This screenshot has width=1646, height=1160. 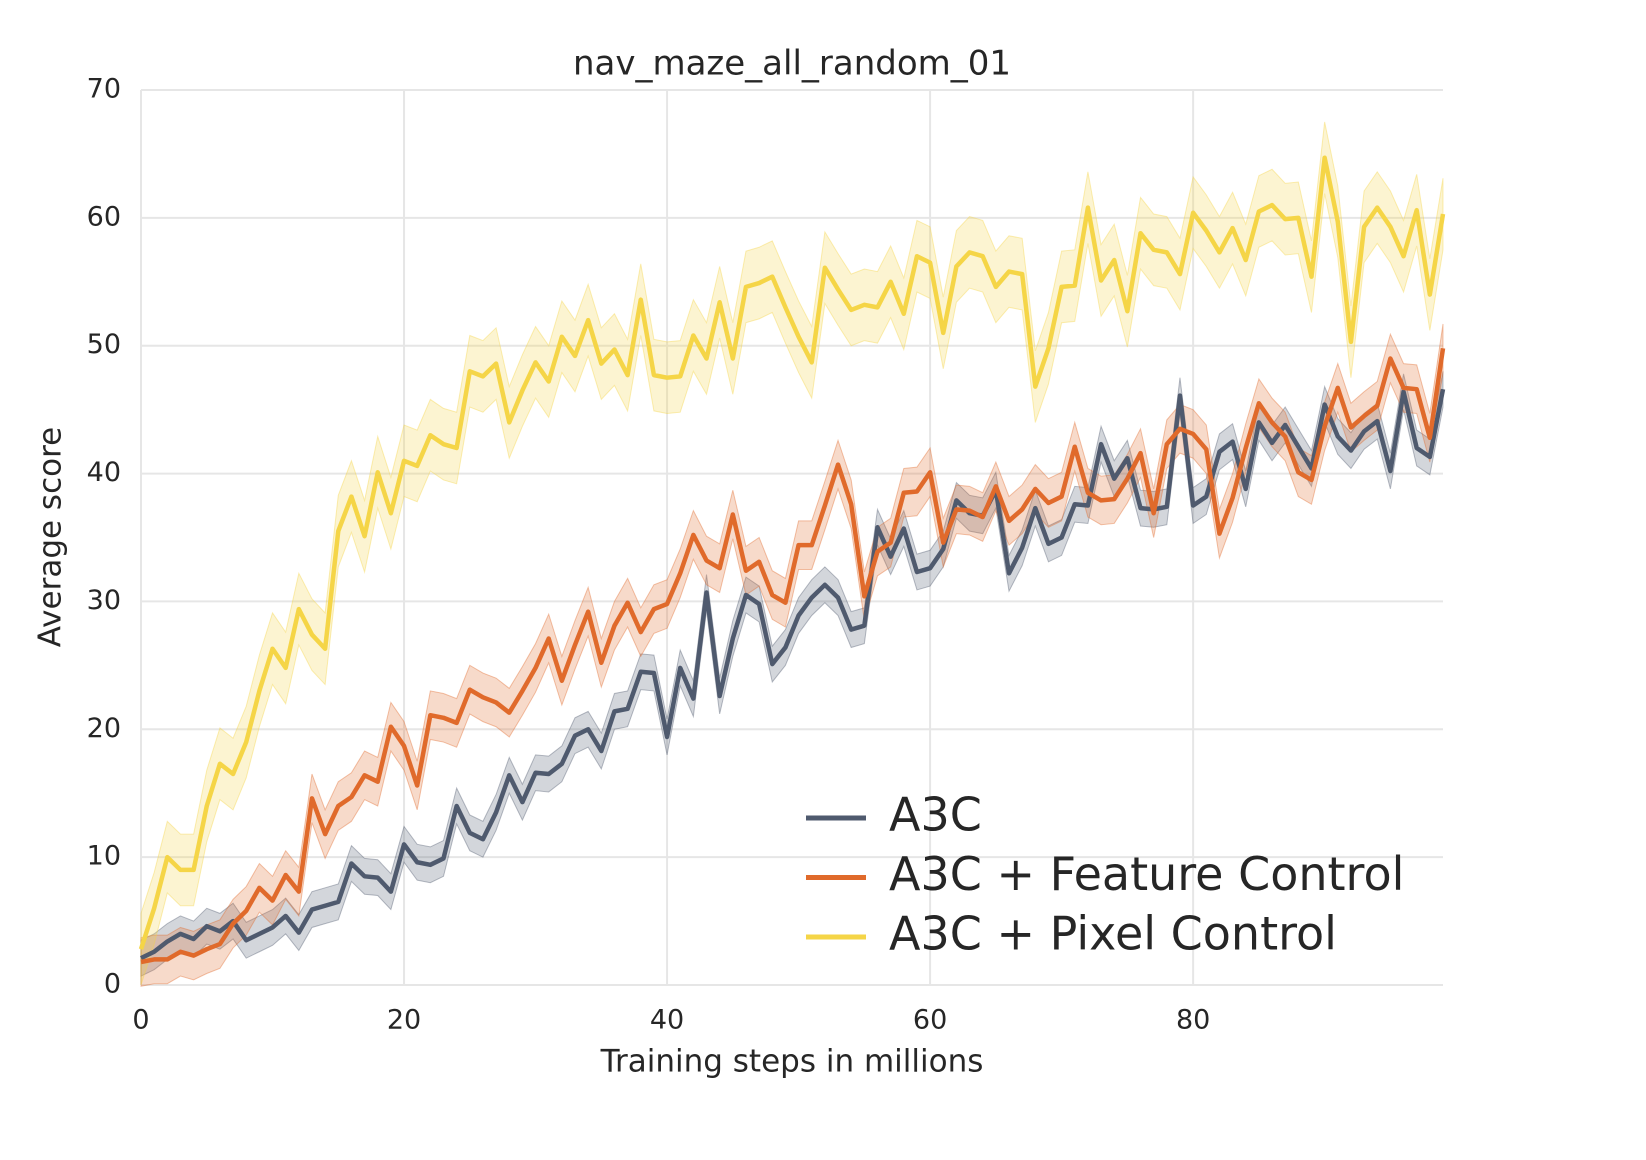 I want to click on x-axis-label: Training steps in millions, so click(x=792, y=1062).